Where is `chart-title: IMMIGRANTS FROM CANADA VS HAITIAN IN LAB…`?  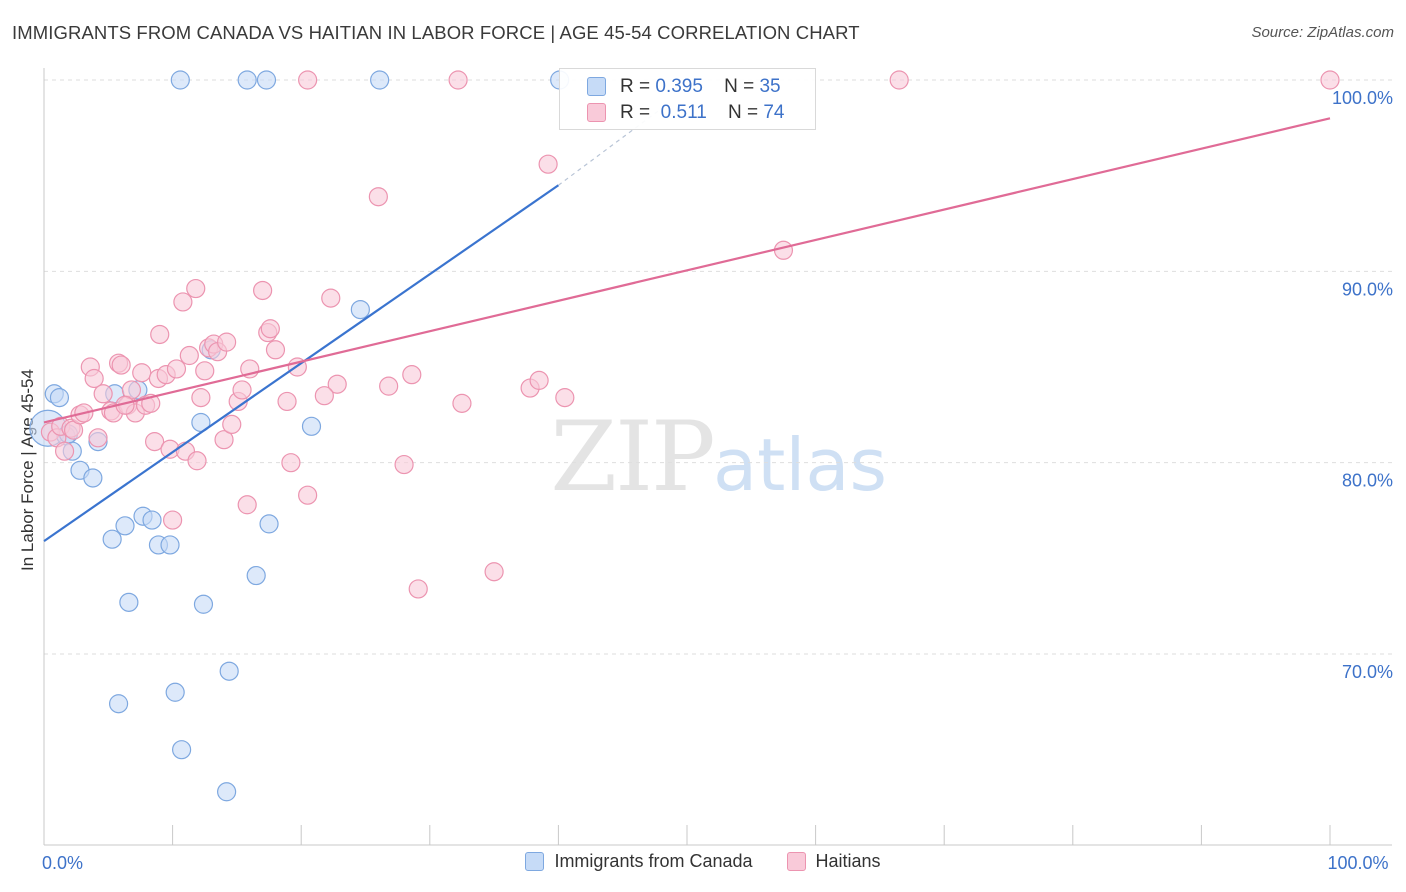 chart-title: IMMIGRANTS FROM CANADA VS HAITIAN IN LAB… is located at coordinates (436, 32).